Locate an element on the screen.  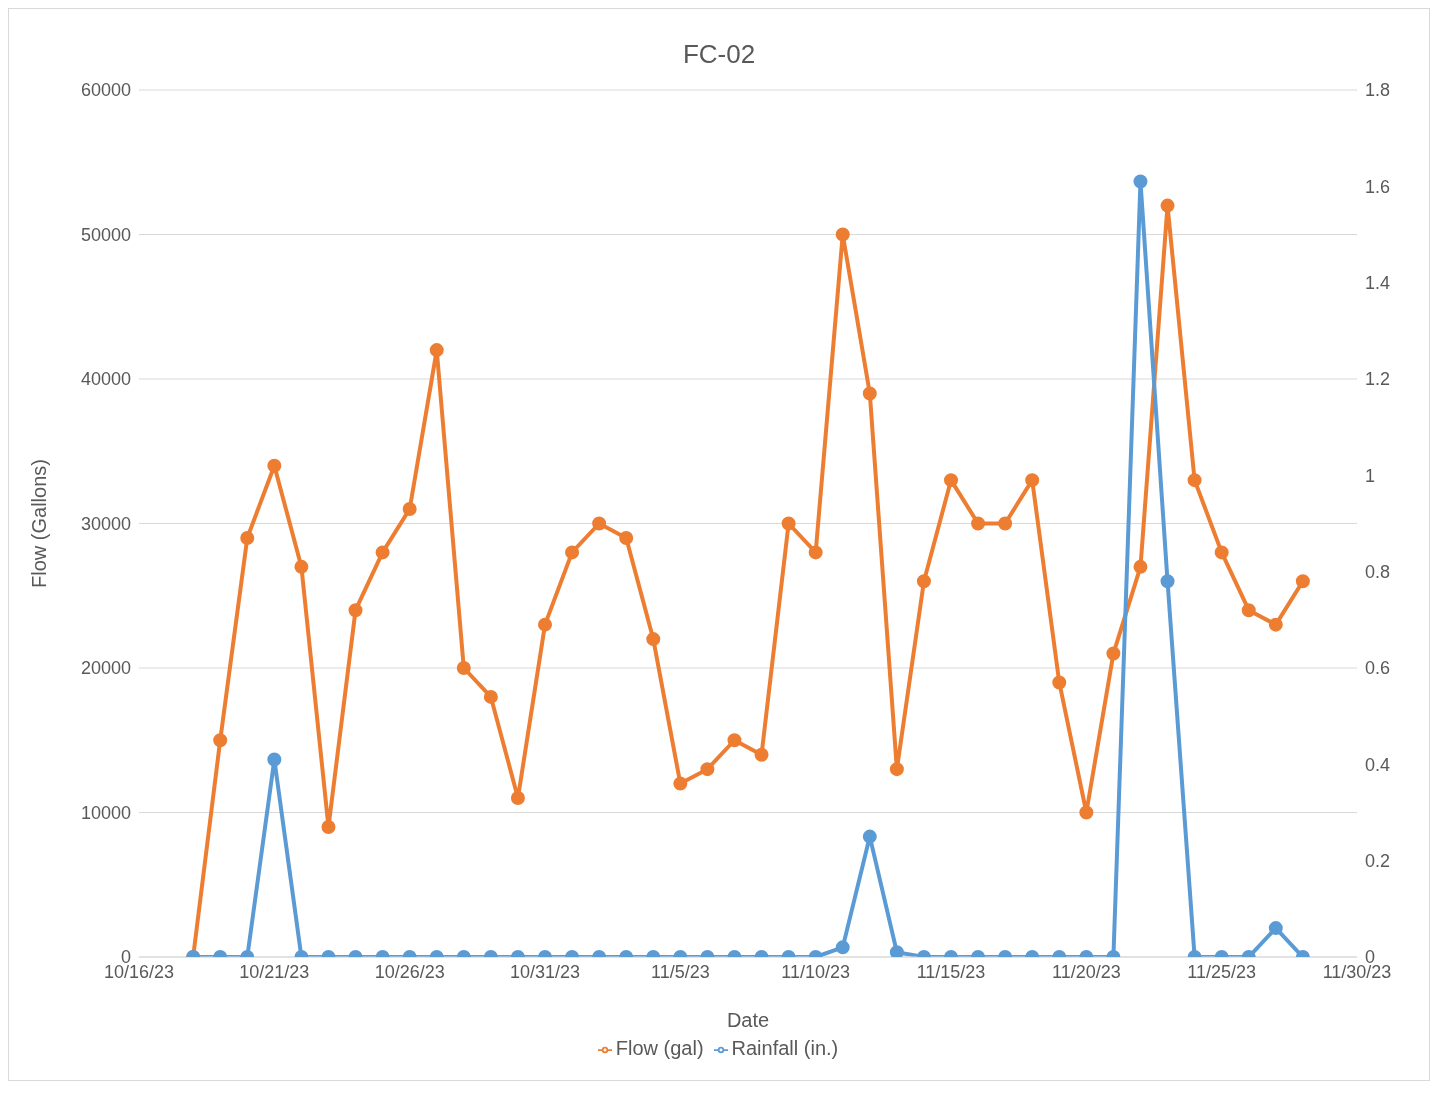
y2-tick-label: 1.4 is located at coordinates (1378, 283).